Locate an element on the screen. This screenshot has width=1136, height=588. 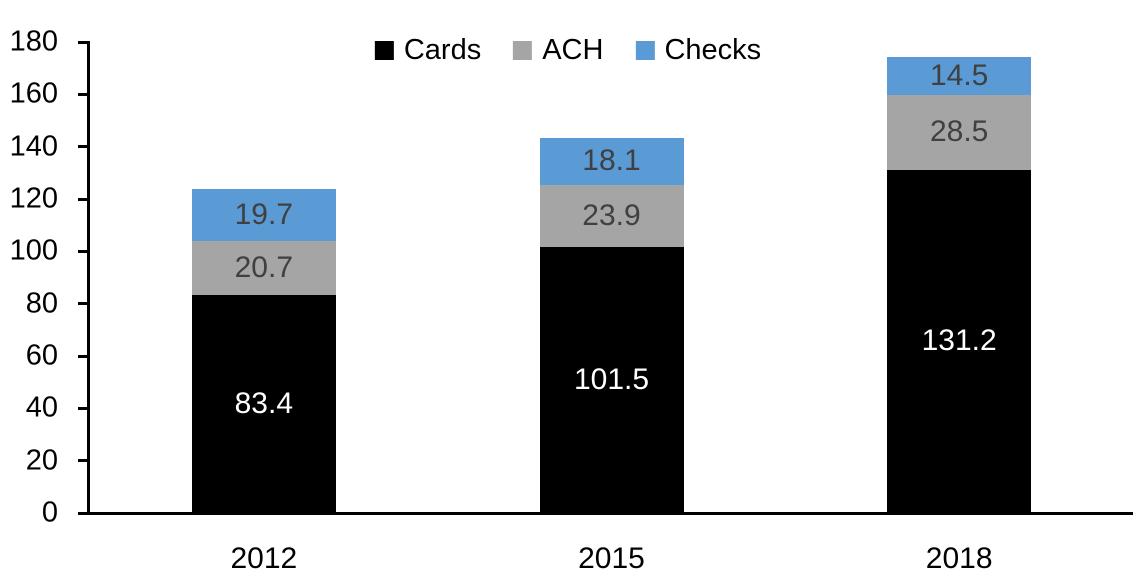
x-axis-label-2018: 2018 is located at coordinates (959, 558).